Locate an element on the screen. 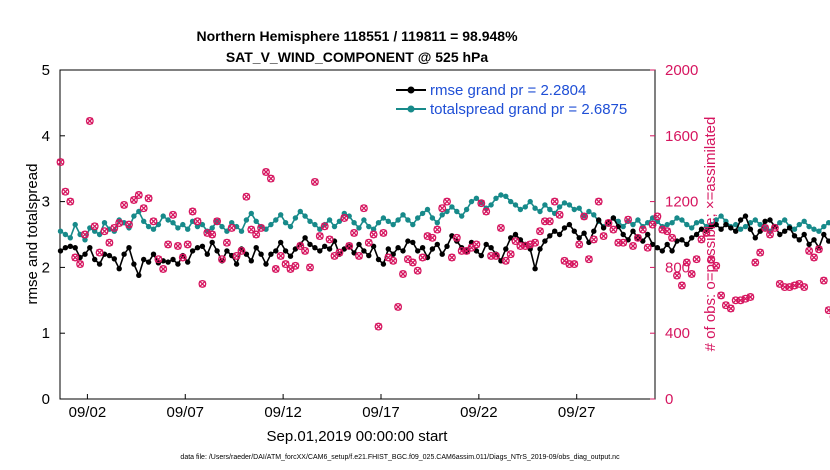  x-tick-label: 09/17 is located at coordinates (381, 412).